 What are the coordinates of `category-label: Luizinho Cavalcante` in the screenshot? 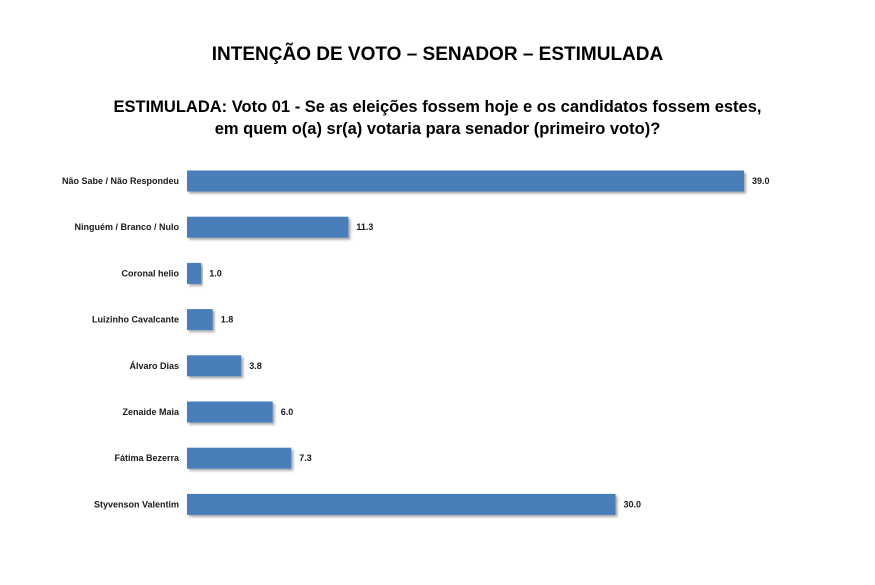 It's located at (135, 320).